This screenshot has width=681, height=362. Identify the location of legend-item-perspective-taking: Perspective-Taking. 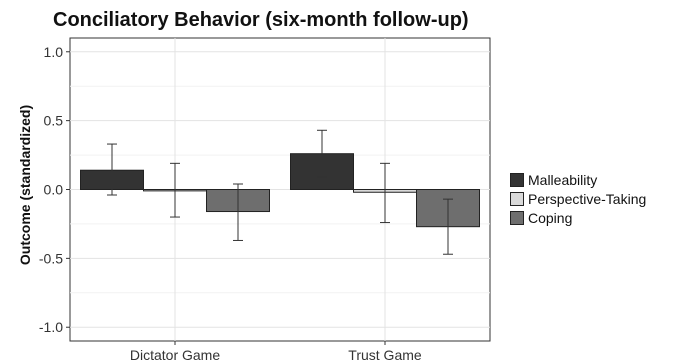
(578, 198).